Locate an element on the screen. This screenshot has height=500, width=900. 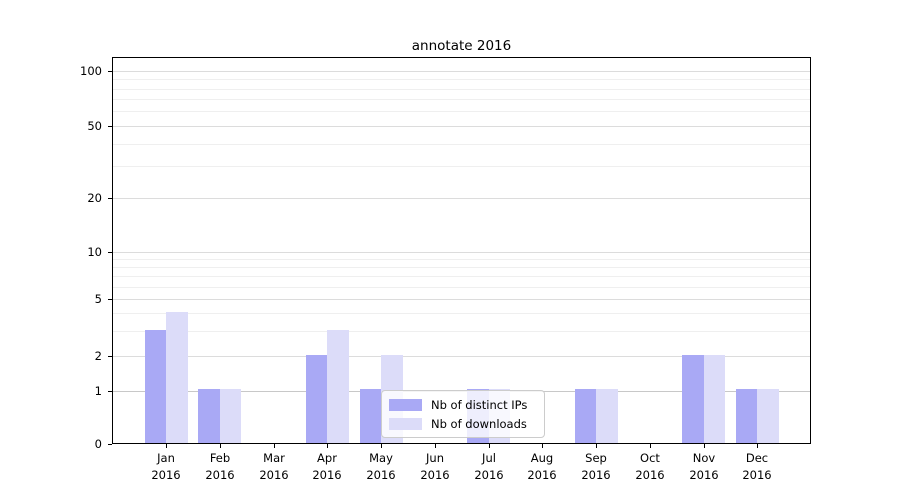
legend-item-distinct-ips: Nb of distinct IPs is located at coordinates (463, 405).